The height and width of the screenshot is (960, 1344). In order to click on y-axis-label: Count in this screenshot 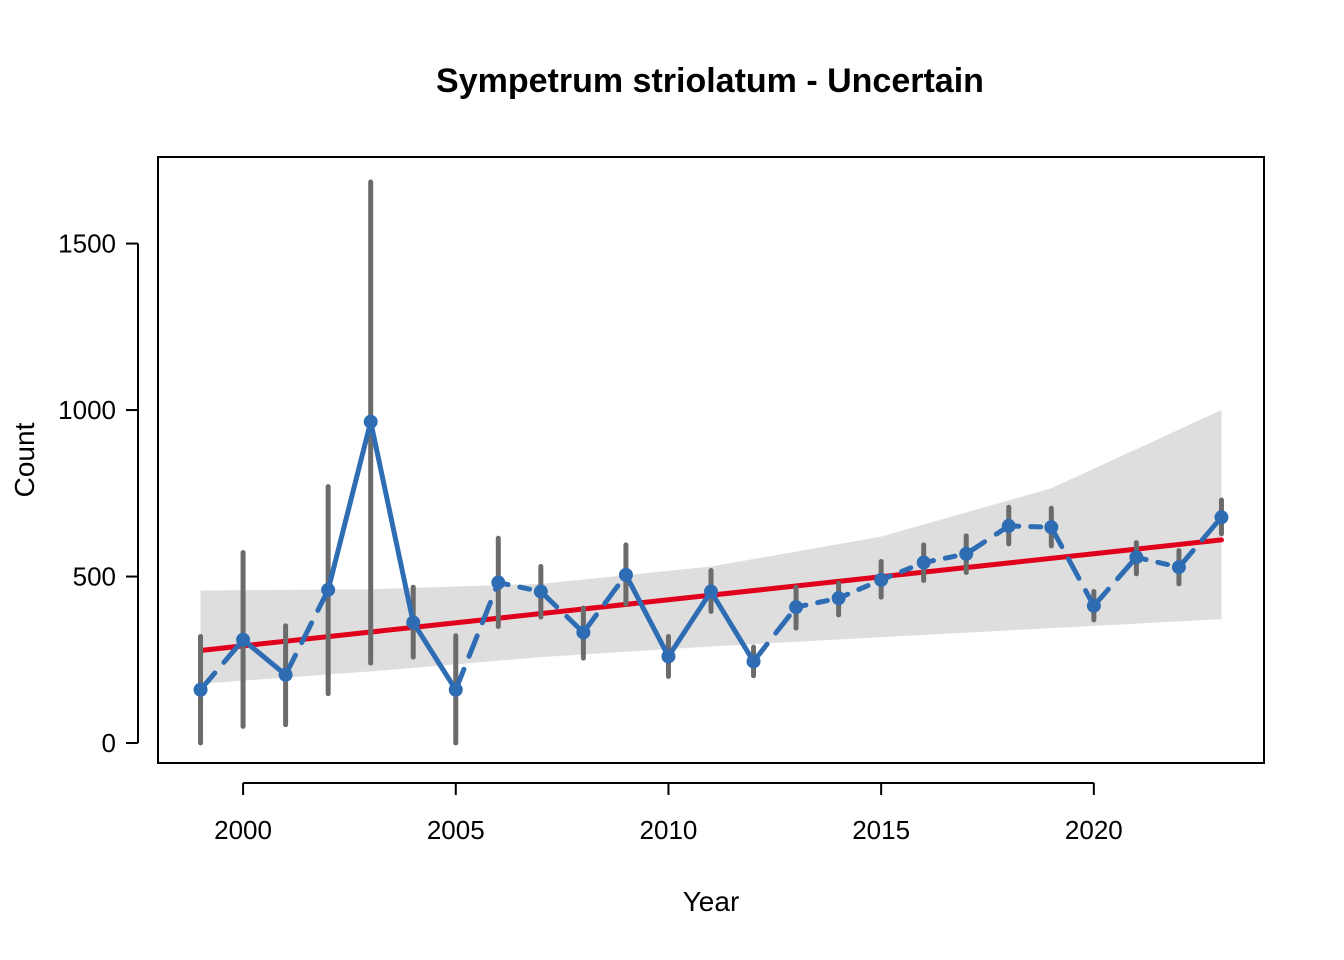, I will do `click(24, 459)`.